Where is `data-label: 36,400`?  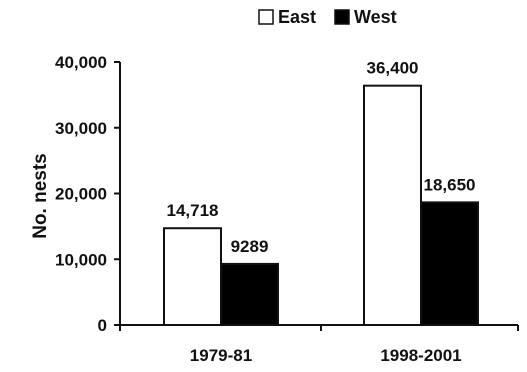
data-label: 36,400 is located at coordinates (393, 68).